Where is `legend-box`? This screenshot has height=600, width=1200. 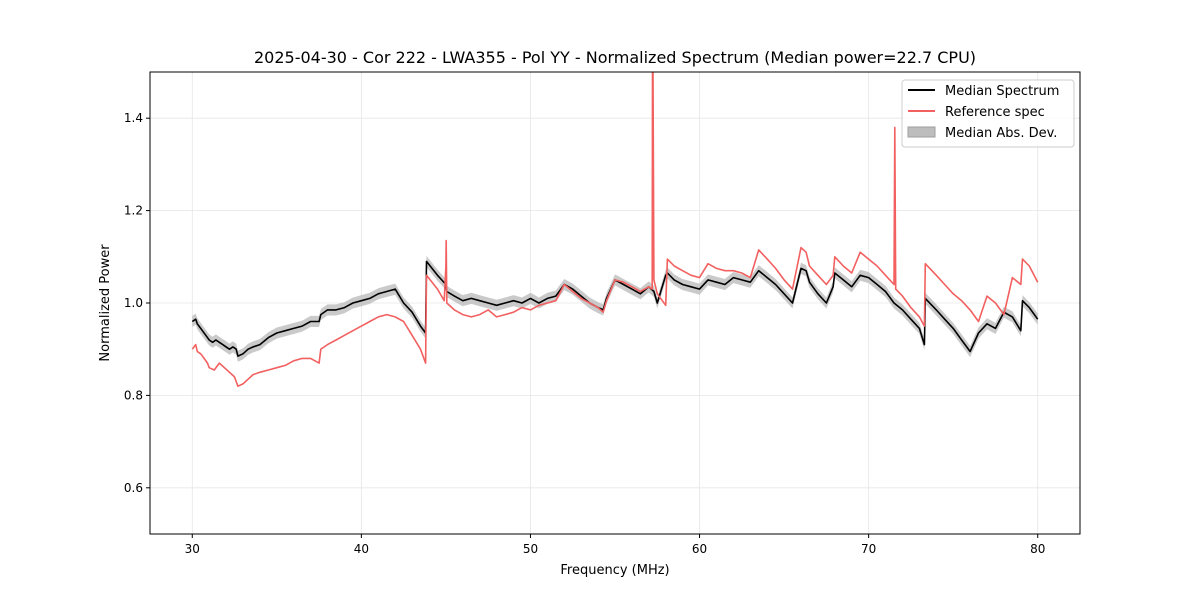 legend-box is located at coordinates (988, 113).